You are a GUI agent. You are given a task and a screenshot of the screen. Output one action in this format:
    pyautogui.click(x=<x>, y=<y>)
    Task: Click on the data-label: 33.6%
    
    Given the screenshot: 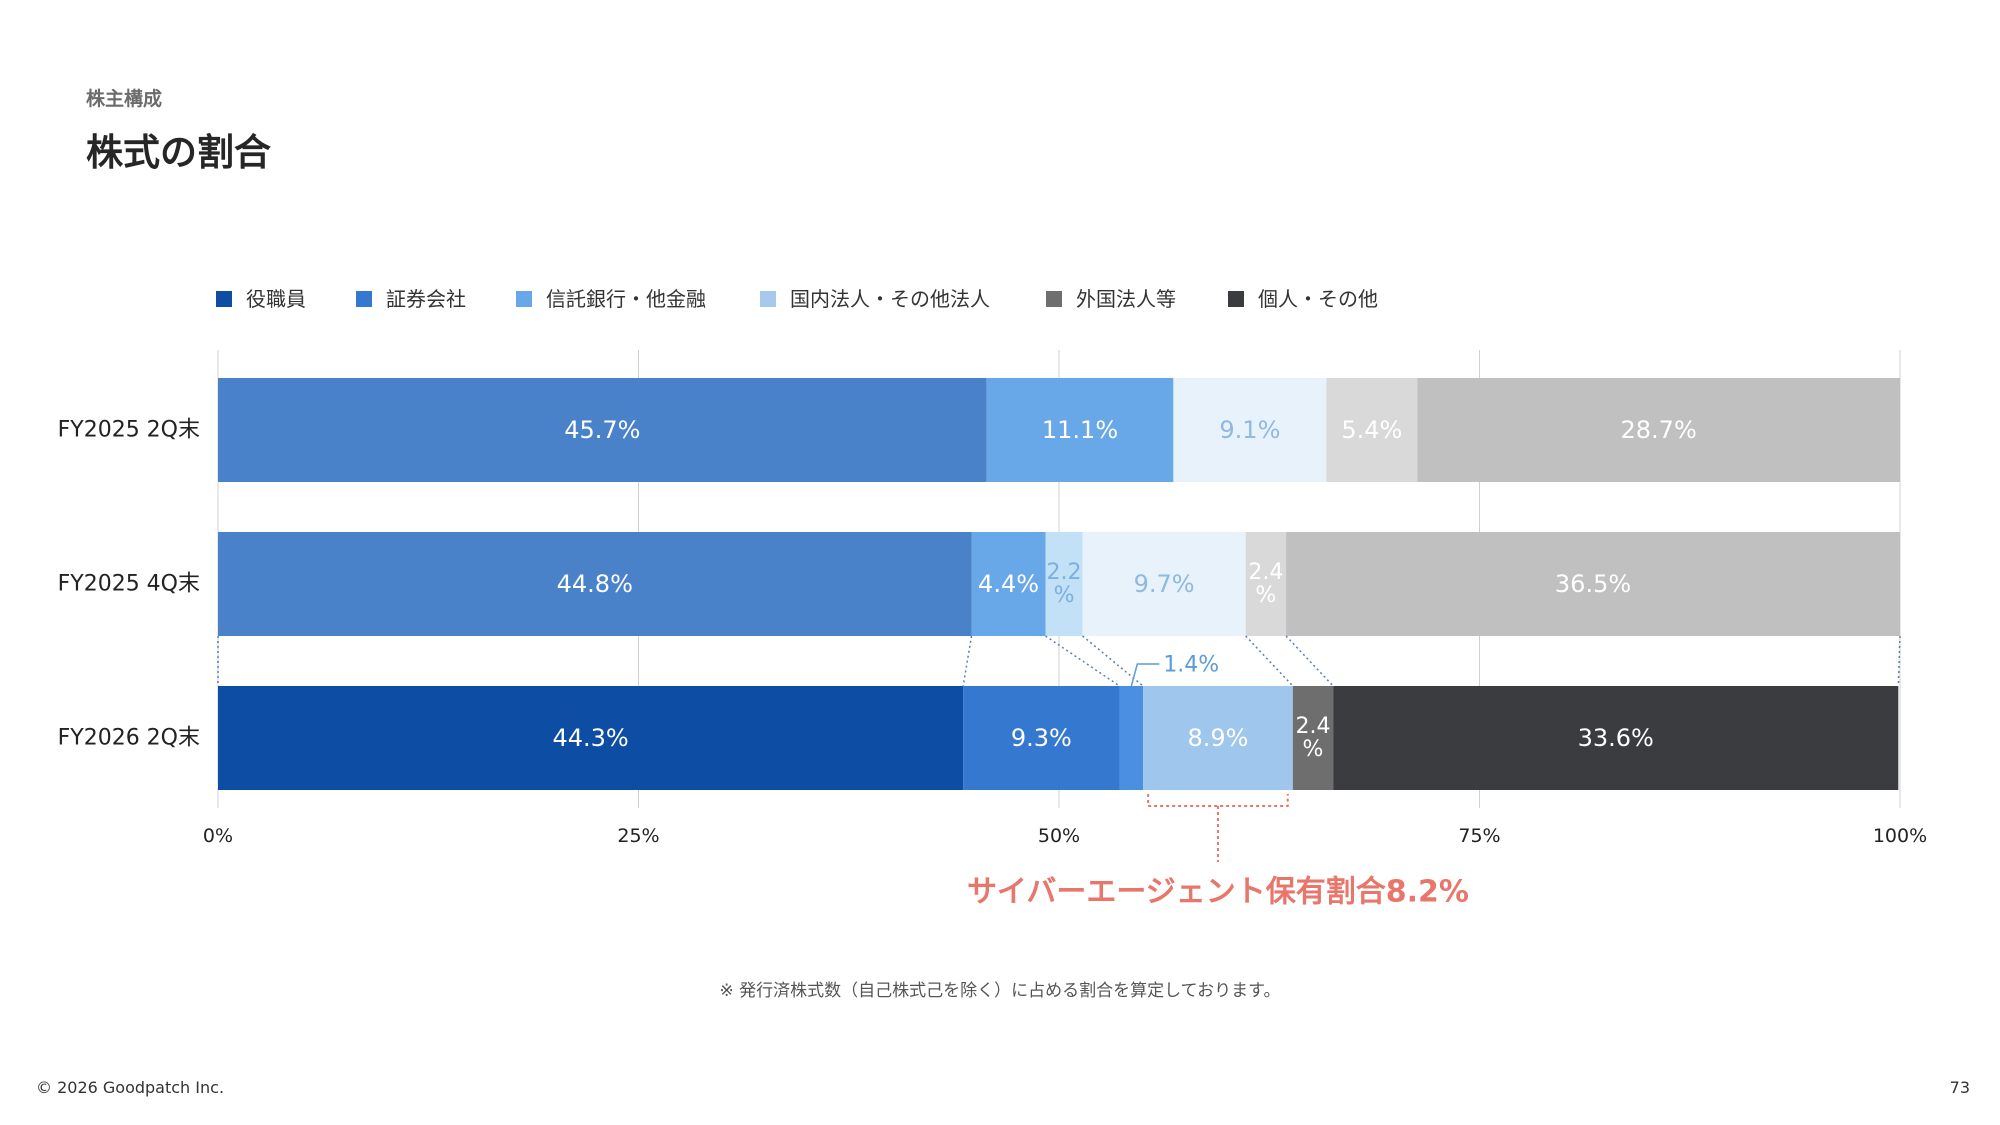 What is the action you would take?
    pyautogui.click(x=1616, y=738)
    